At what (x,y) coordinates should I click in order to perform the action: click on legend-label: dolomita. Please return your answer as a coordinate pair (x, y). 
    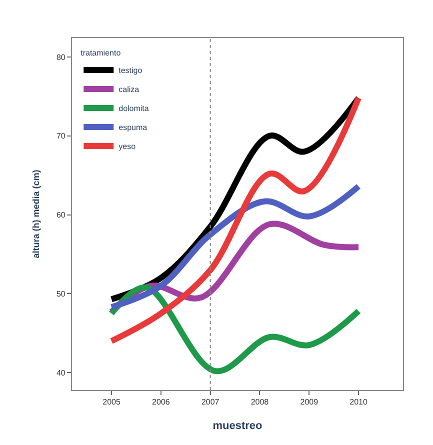
    Looking at the image, I should click on (134, 109).